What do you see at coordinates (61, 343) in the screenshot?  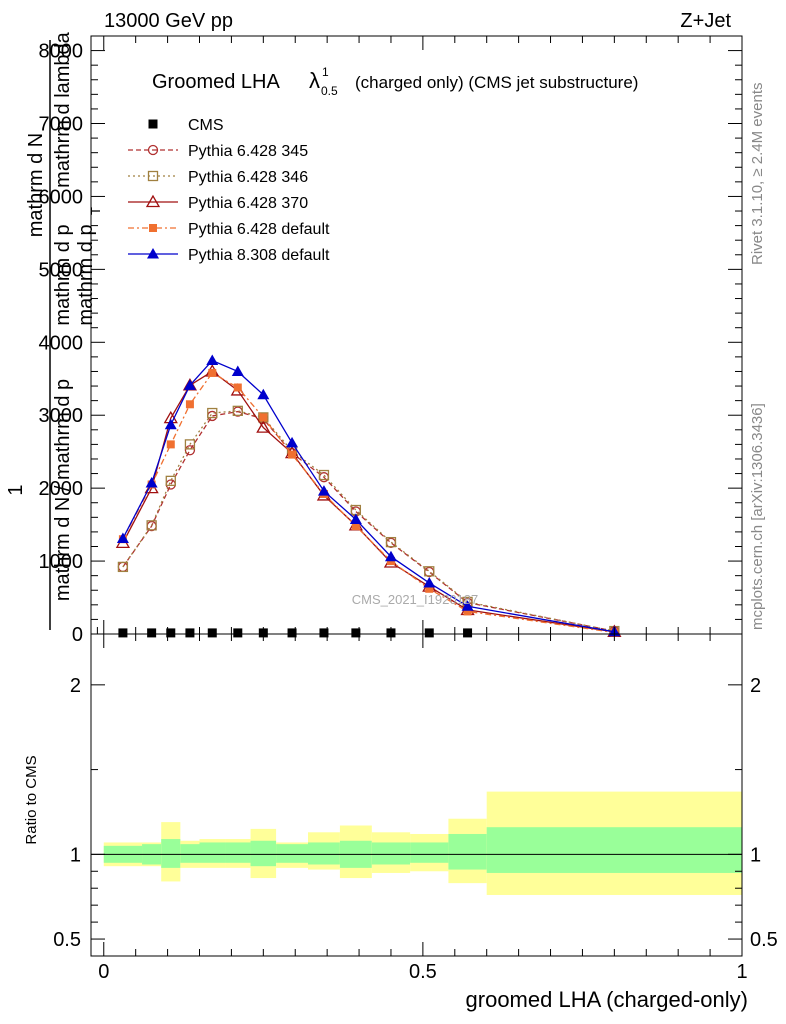 I see `main-ytick-label: 4000` at bounding box center [61, 343].